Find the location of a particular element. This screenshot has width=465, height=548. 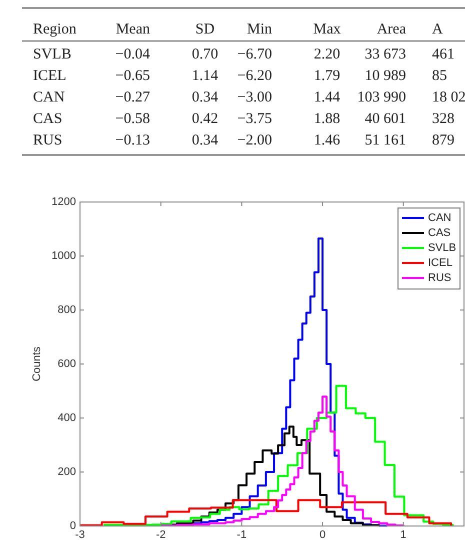

y-tick-label: 400 is located at coordinates (67, 418).